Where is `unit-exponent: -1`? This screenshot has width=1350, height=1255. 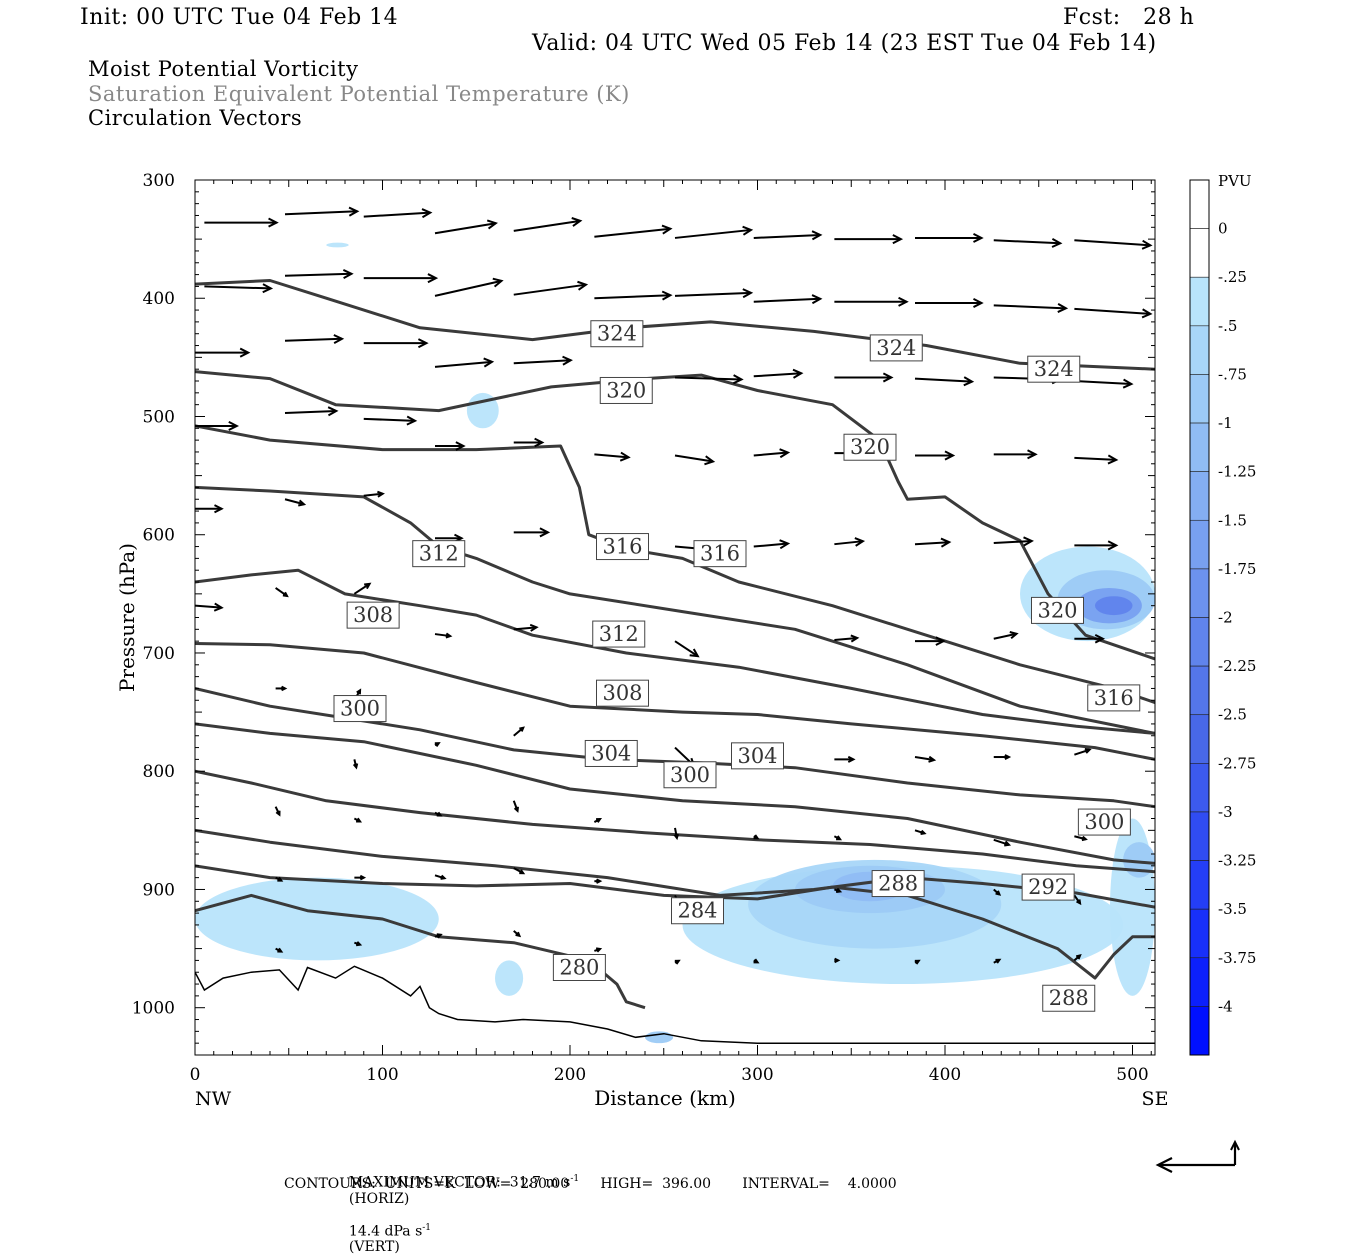
unit-exponent: -1 is located at coordinates (575, 1179).